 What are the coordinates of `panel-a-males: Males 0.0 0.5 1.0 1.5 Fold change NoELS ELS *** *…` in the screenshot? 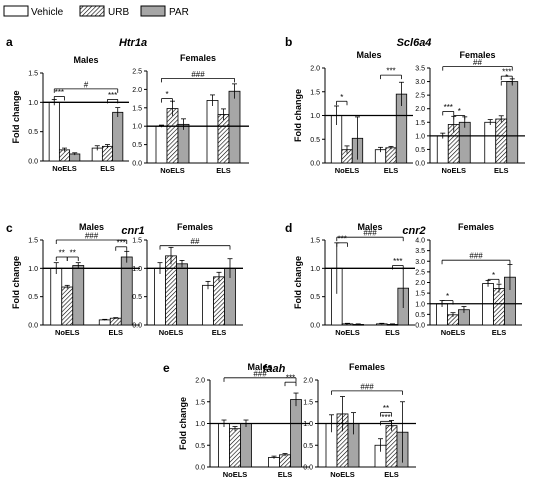 It's located at (70, 114).